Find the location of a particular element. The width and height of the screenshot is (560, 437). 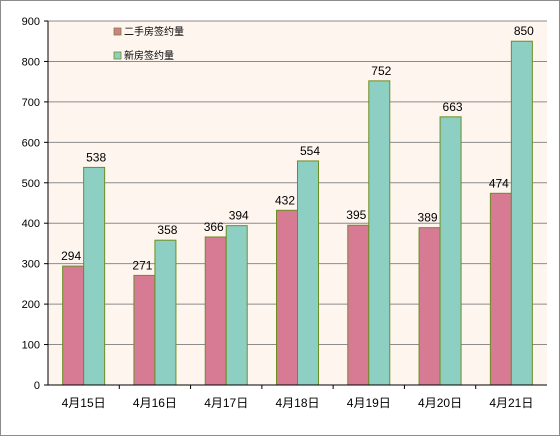

data-label: 474 is located at coordinates (499, 183).